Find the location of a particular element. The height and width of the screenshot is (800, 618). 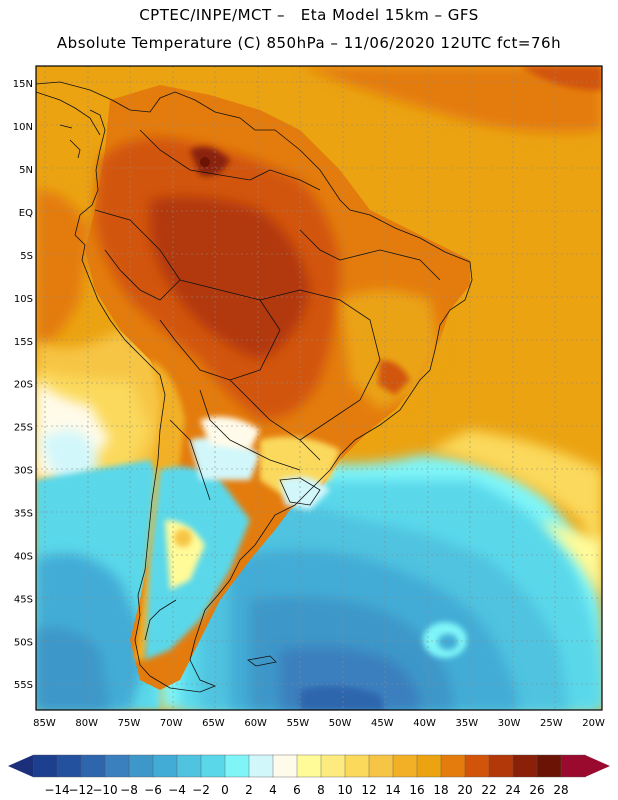

lat-tick-label: 25S is located at coordinates (23, 428).